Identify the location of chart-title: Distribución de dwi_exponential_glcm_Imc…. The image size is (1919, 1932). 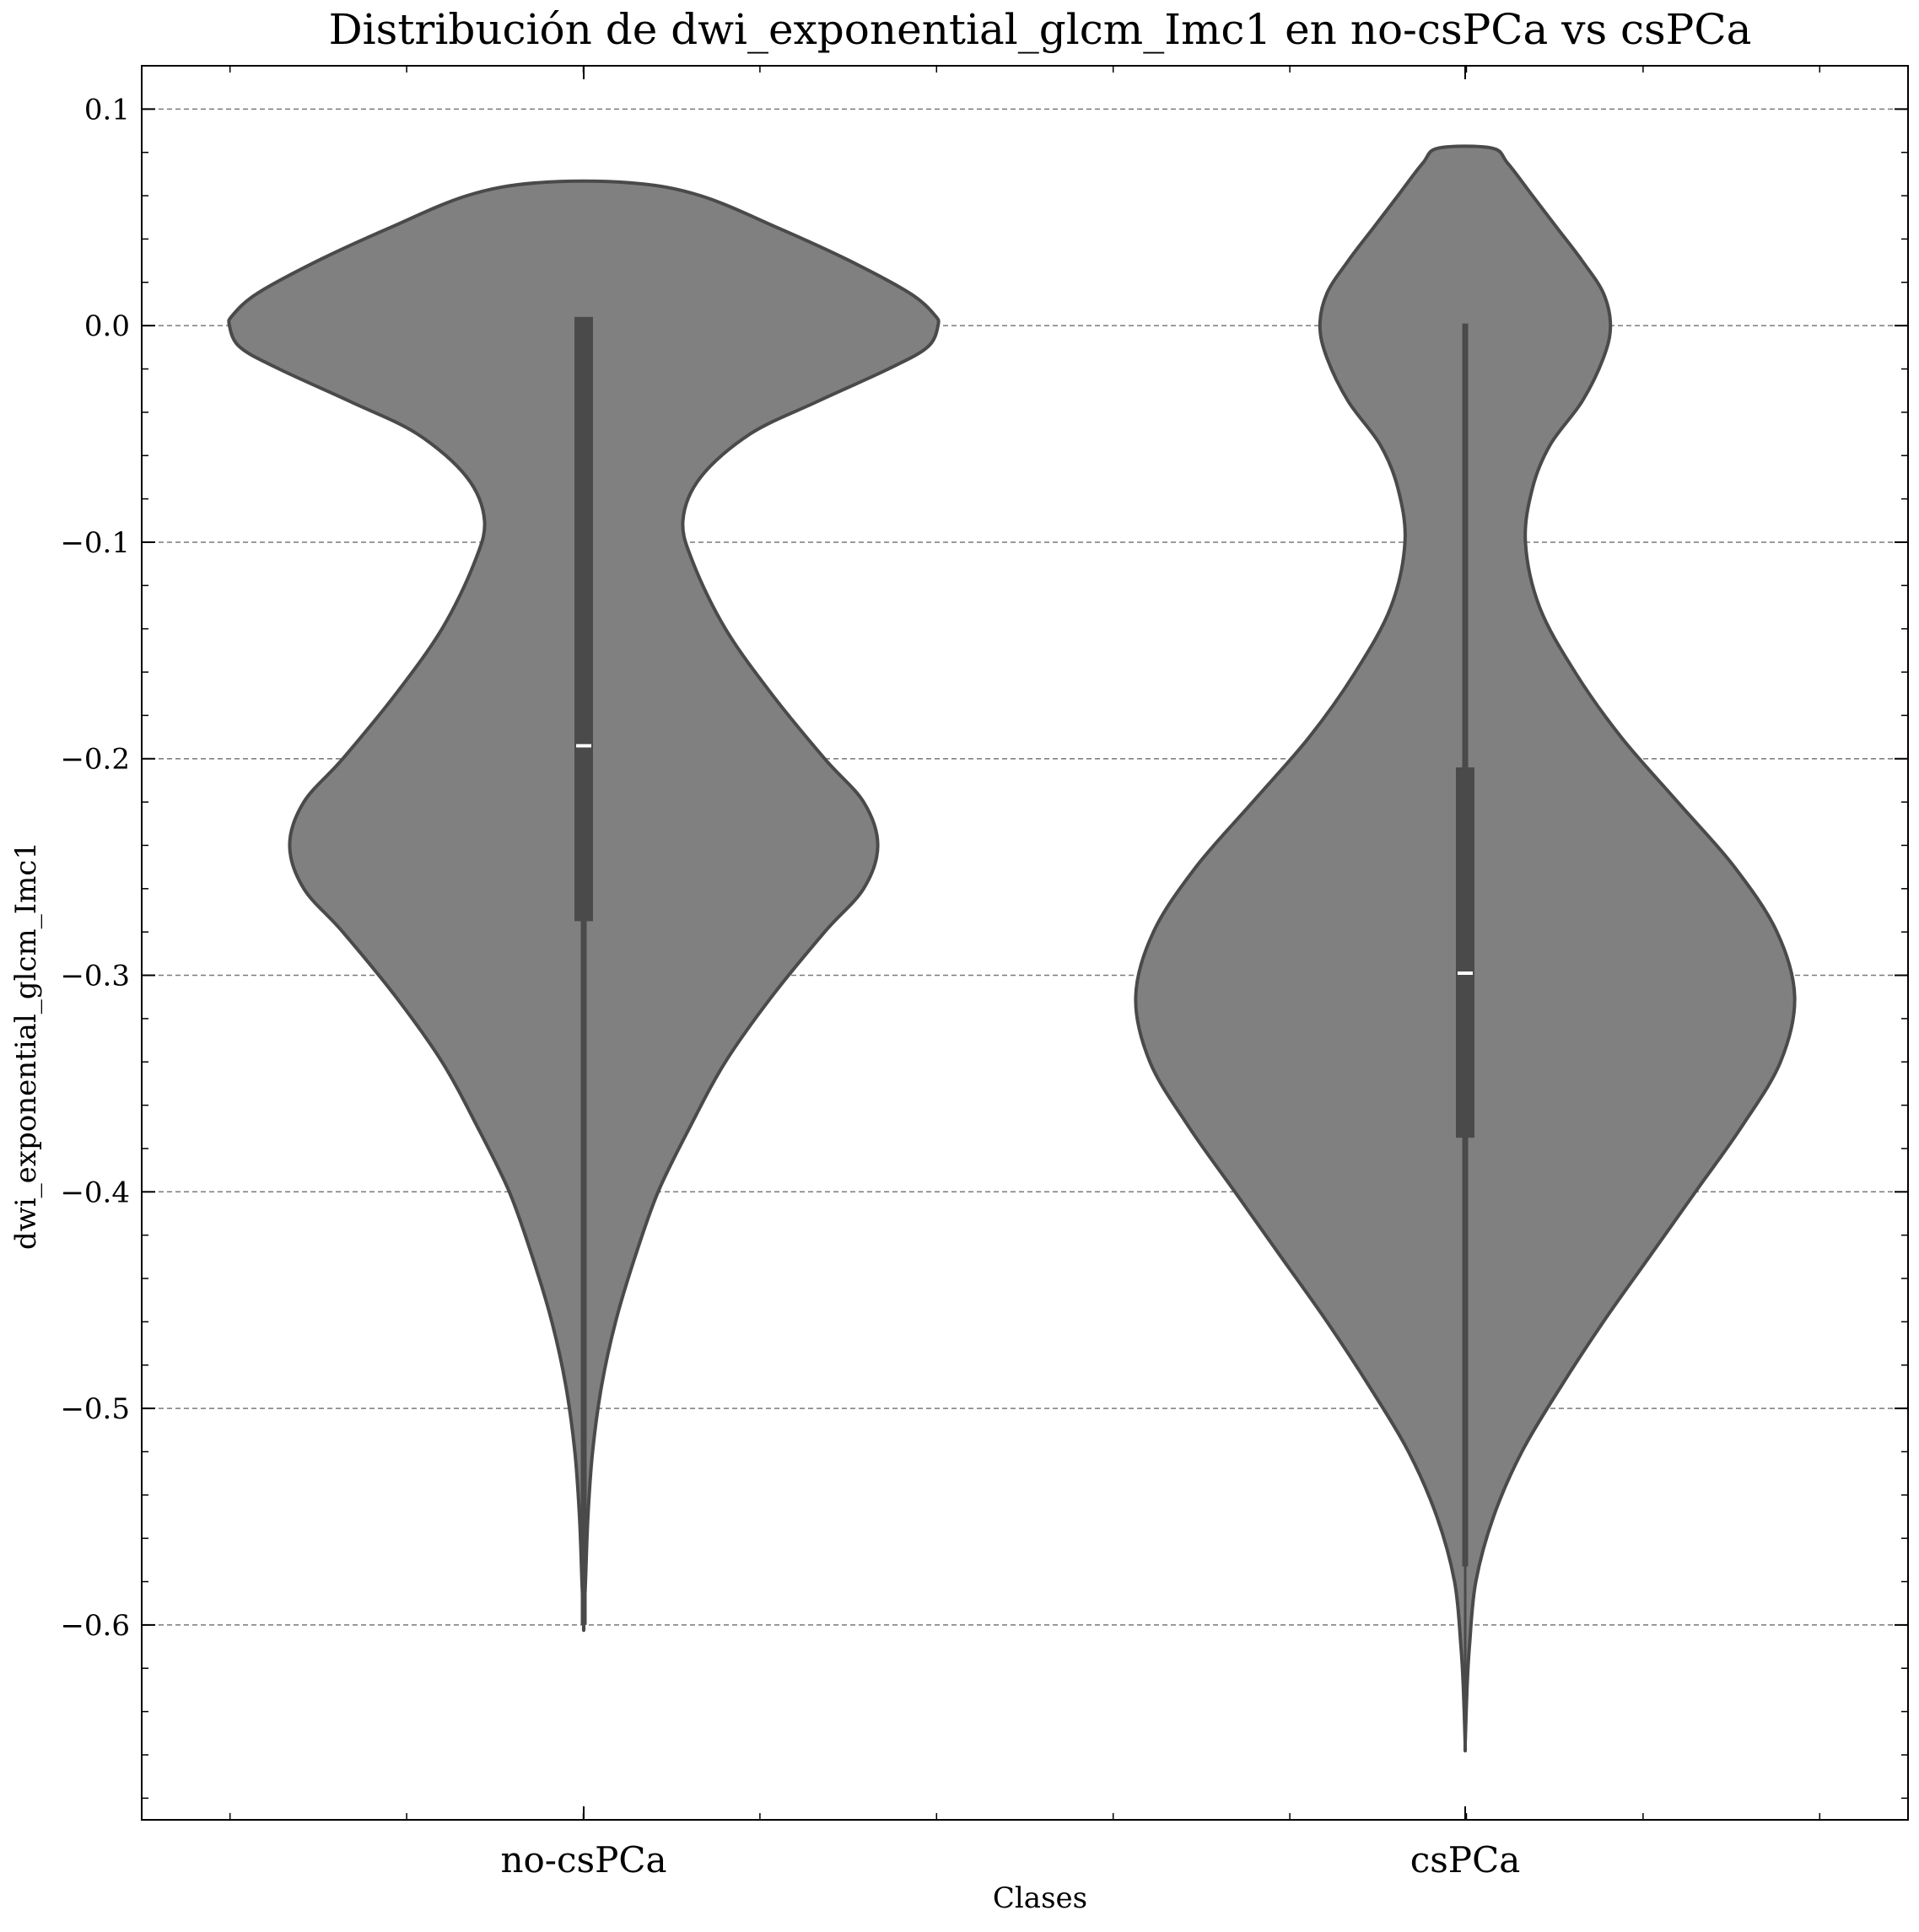
(1040, 30).